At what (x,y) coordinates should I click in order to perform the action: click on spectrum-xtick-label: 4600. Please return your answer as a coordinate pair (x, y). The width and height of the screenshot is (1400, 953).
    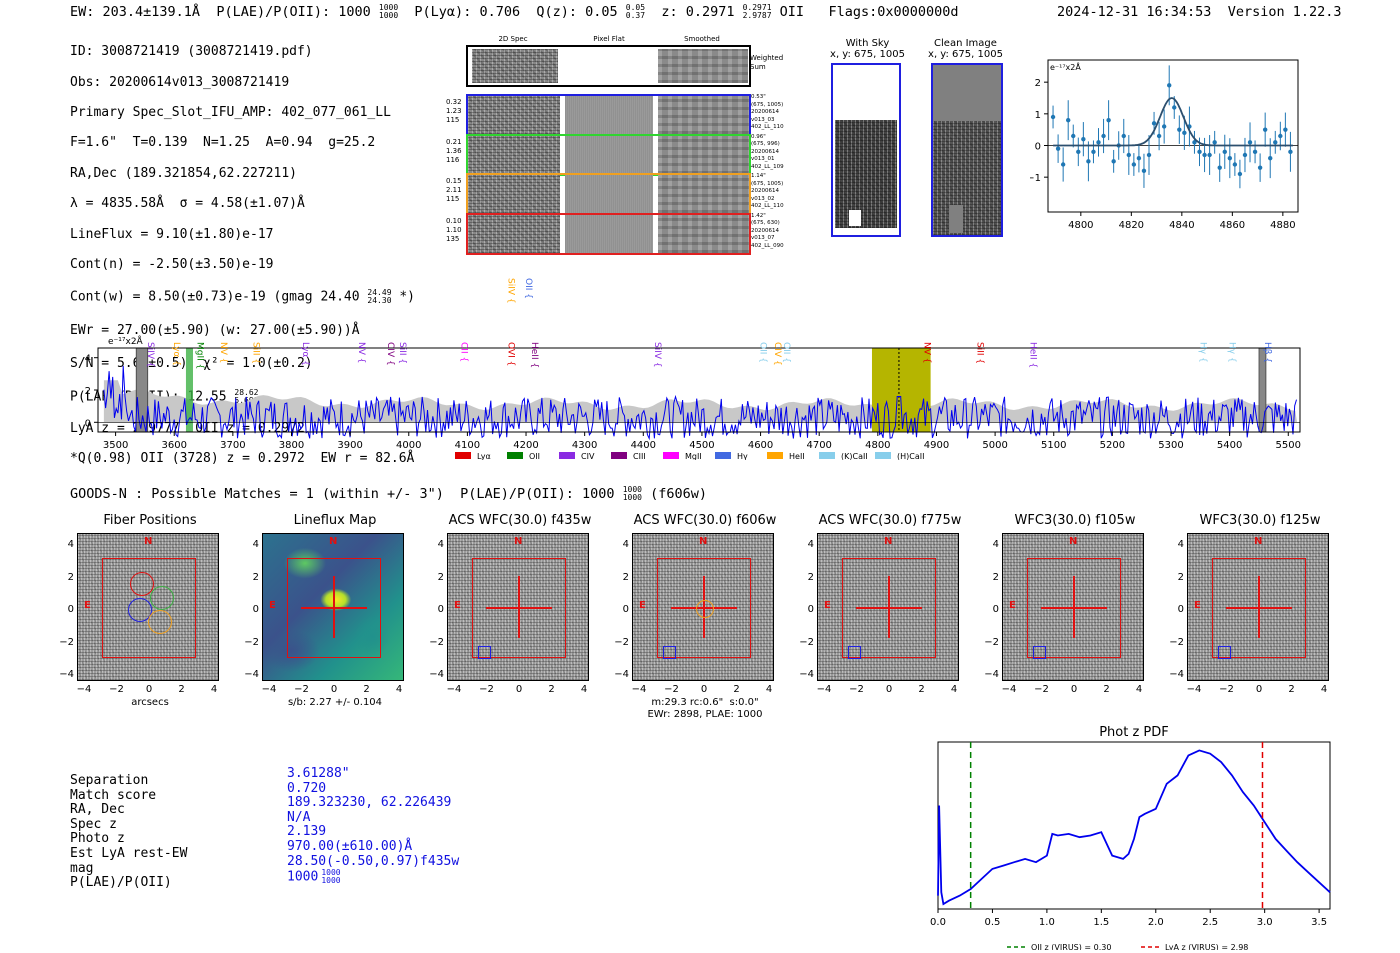
    Looking at the image, I should click on (760, 445).